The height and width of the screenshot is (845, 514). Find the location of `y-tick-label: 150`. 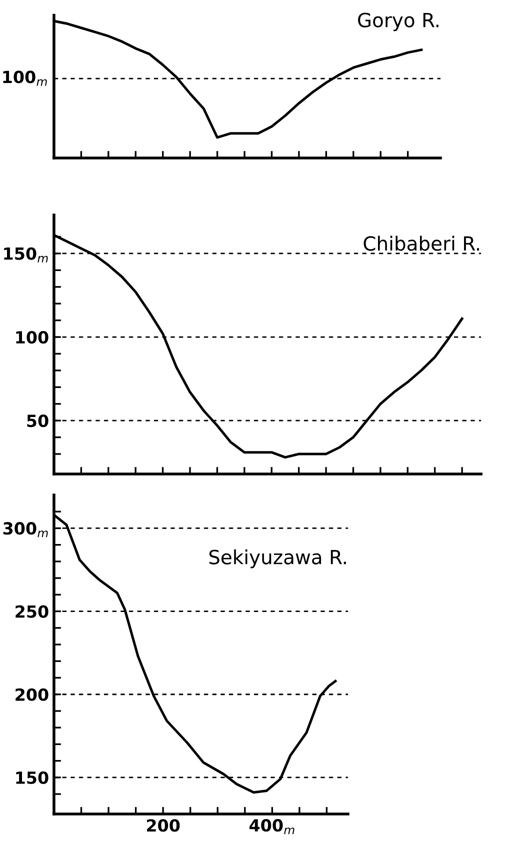

y-tick-label: 150 is located at coordinates (32, 777).